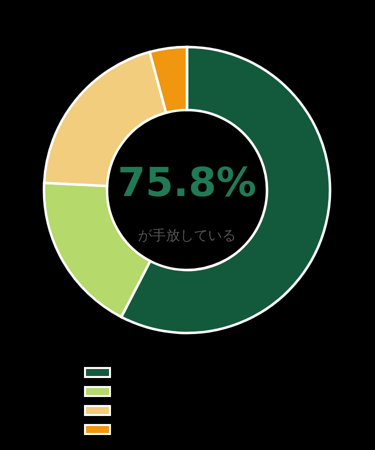  I want to click on text: 75.8%, so click(187, 183).